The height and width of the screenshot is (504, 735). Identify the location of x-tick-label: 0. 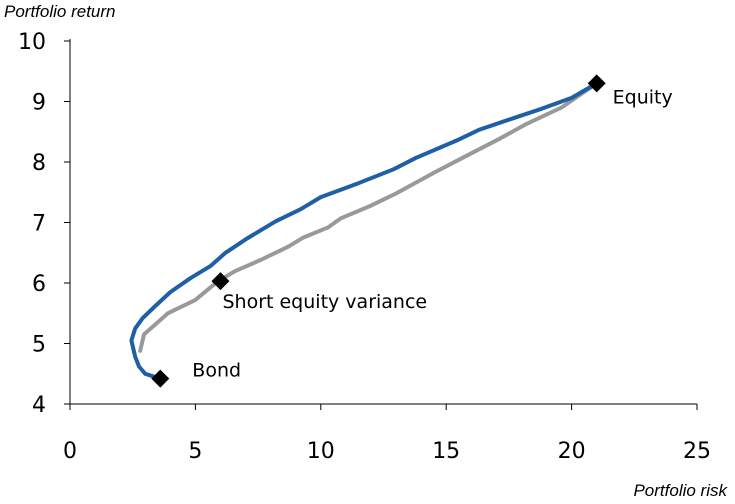
(70, 451).